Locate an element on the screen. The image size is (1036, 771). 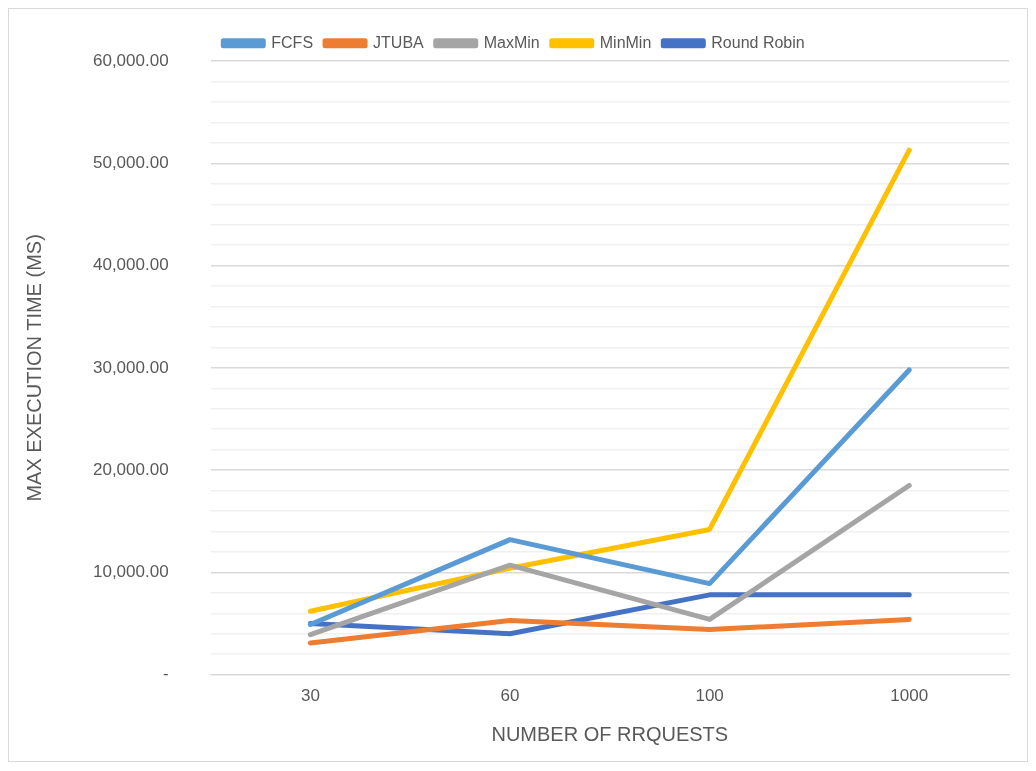
legend-label: Round Robin is located at coordinates (758, 42).